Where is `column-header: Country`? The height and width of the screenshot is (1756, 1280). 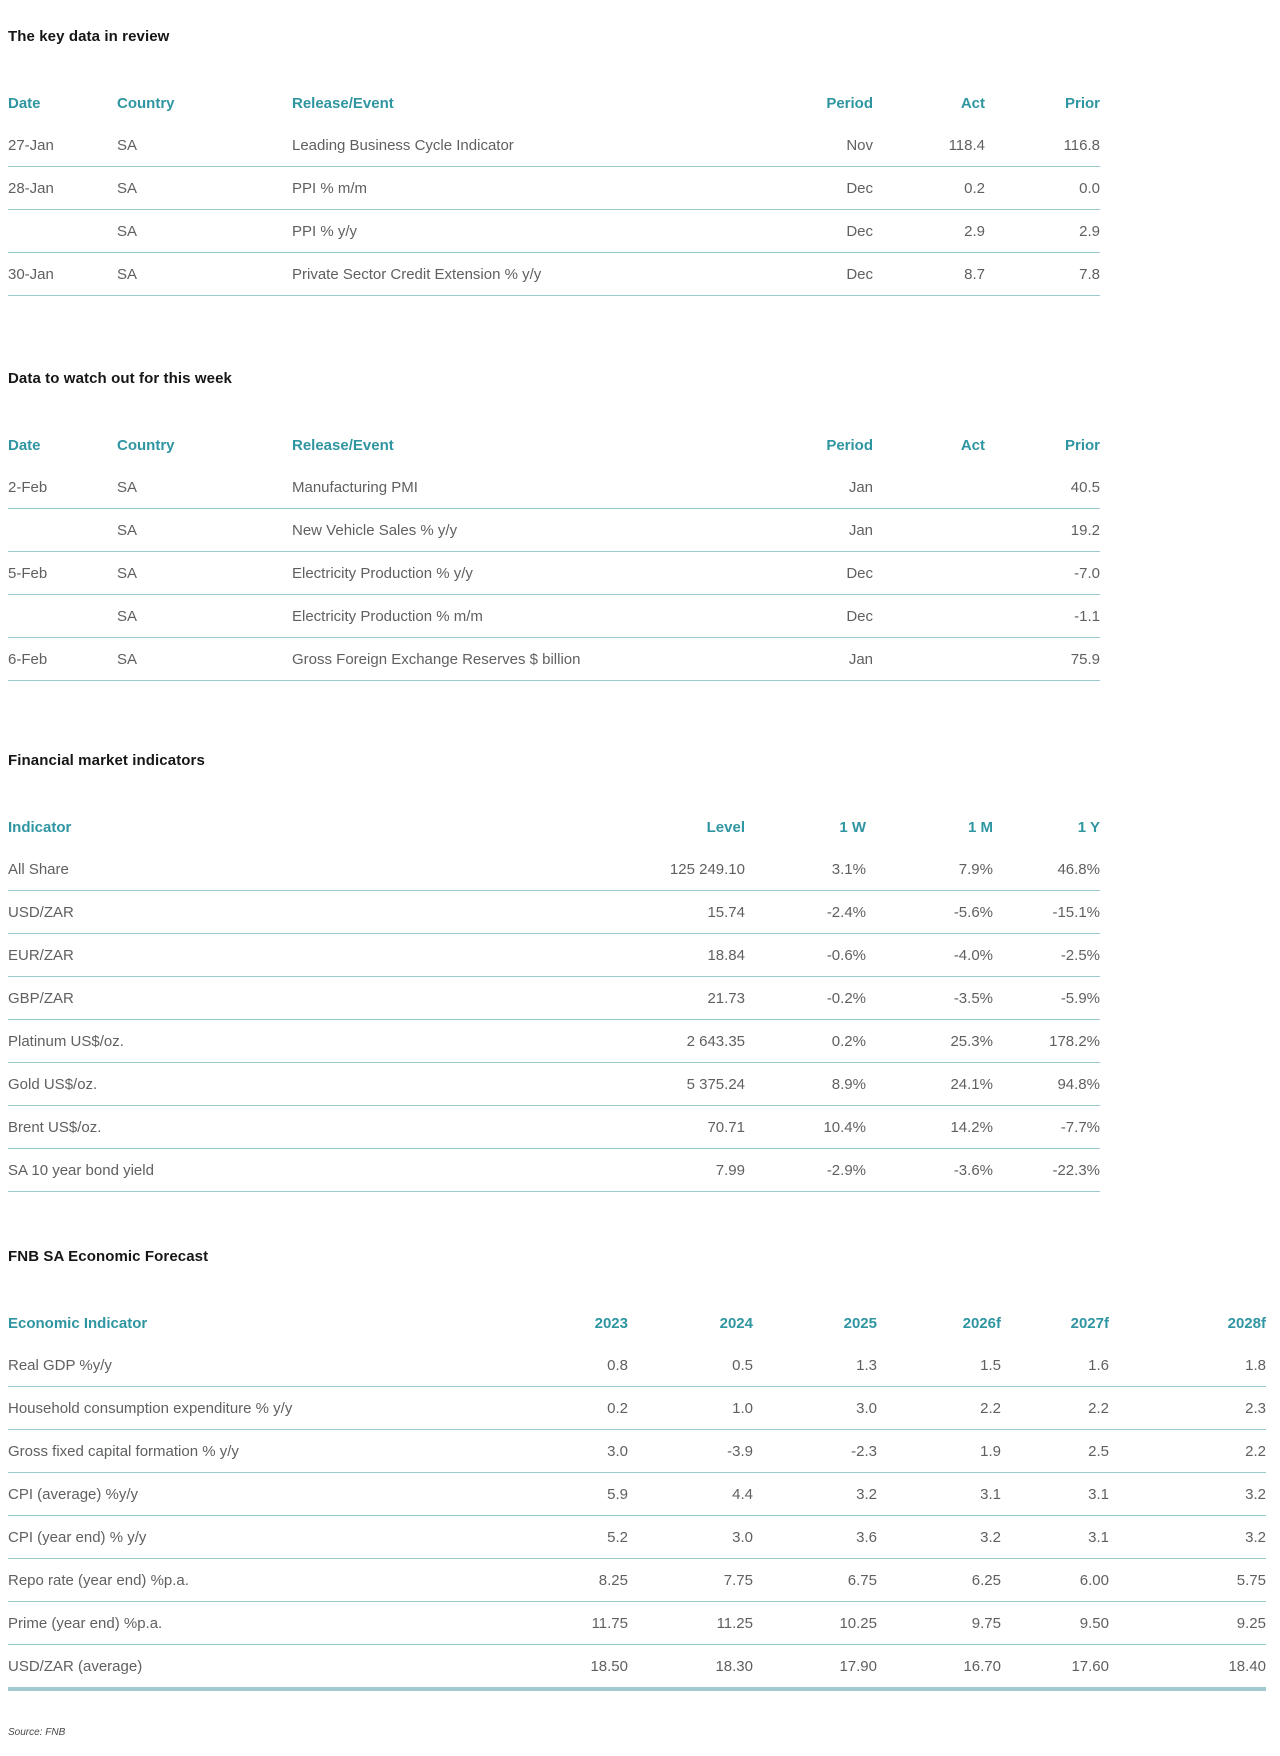
column-header: Country is located at coordinates (146, 445).